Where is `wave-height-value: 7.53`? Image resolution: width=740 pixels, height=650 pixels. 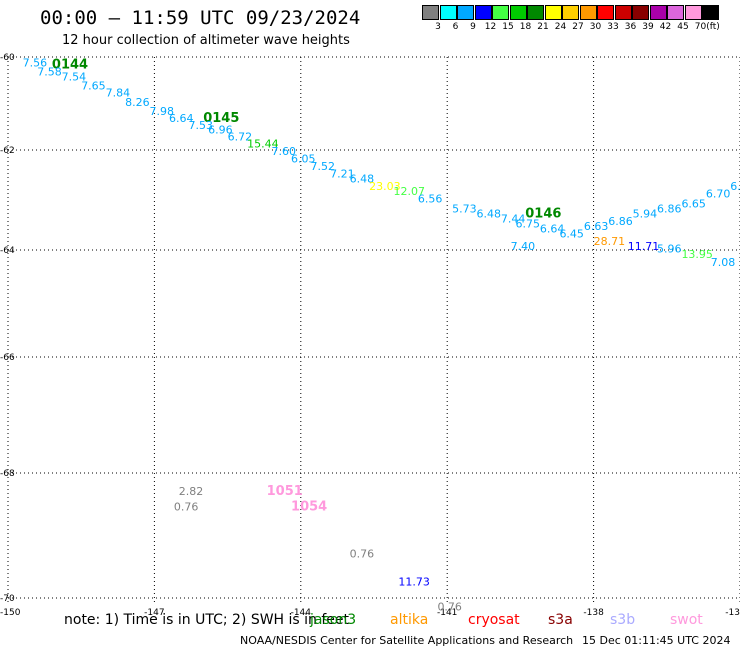 wave-height-value: 7.53 is located at coordinates (201, 125).